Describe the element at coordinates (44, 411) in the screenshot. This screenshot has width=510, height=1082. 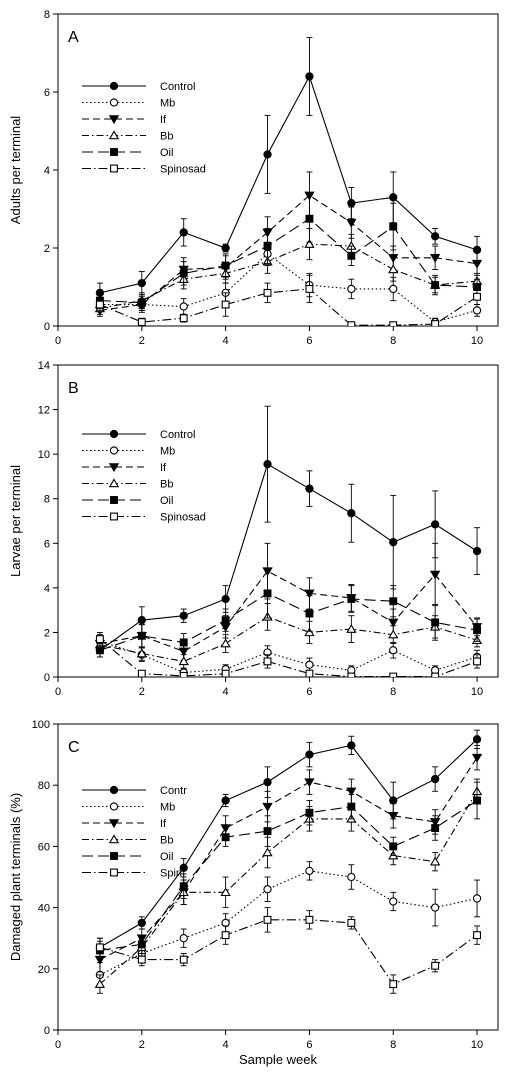
I see `y-tick-label: 12` at that location.